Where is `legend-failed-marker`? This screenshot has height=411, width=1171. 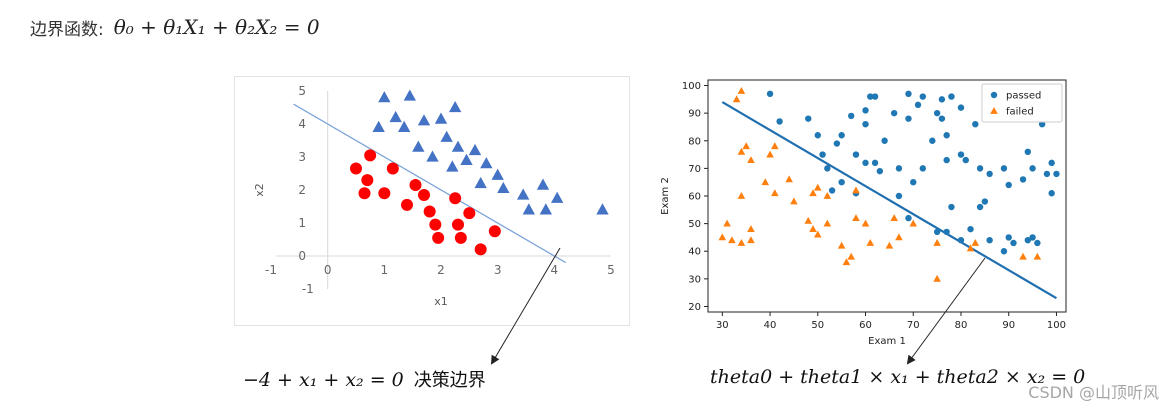
legend-failed-marker is located at coordinates (994, 110).